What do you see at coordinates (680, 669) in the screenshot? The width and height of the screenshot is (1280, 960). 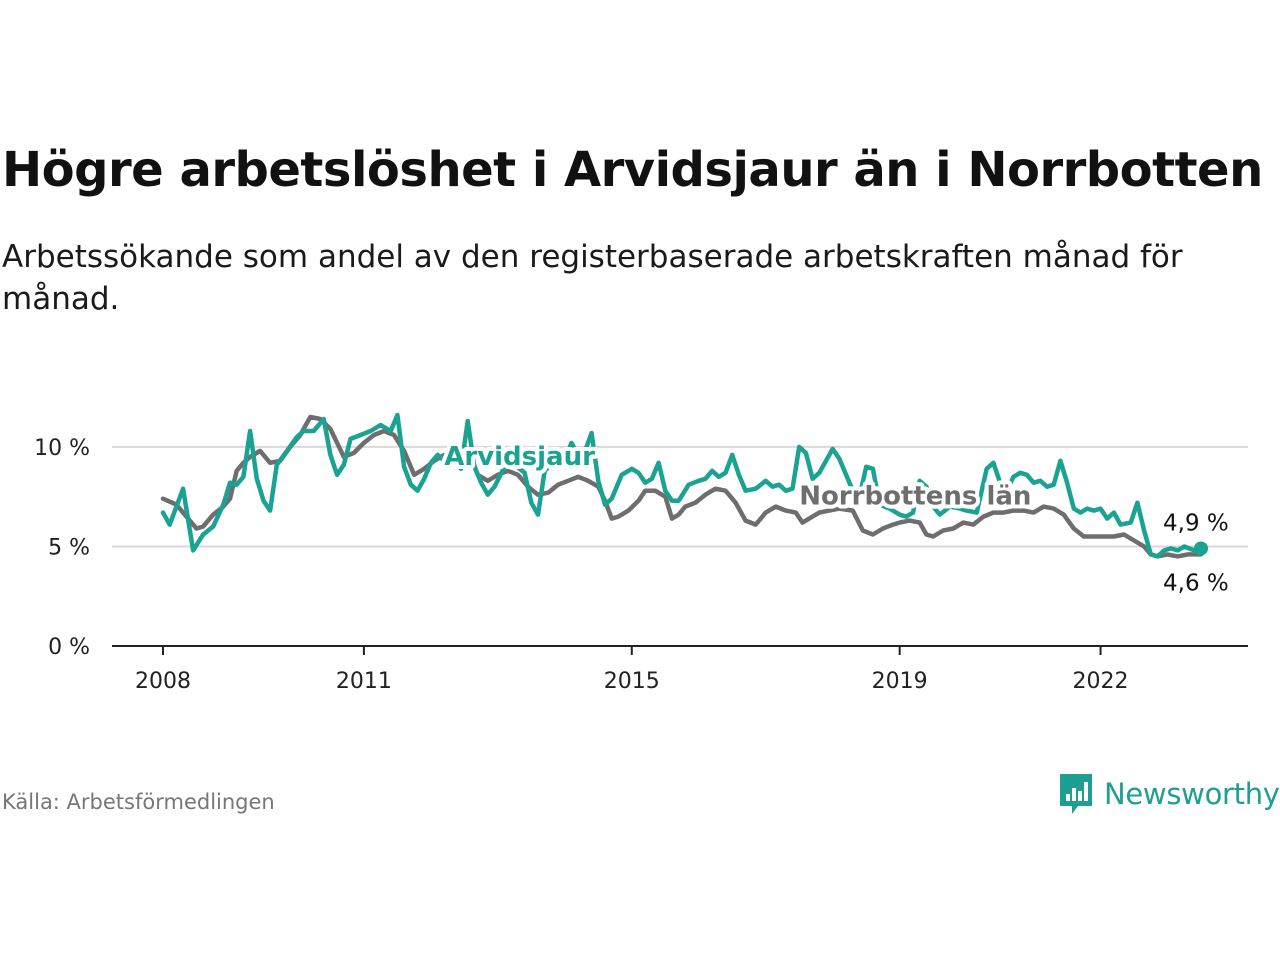 I see `x-axis: 2008 2011 2015 2019 2022` at bounding box center [680, 669].